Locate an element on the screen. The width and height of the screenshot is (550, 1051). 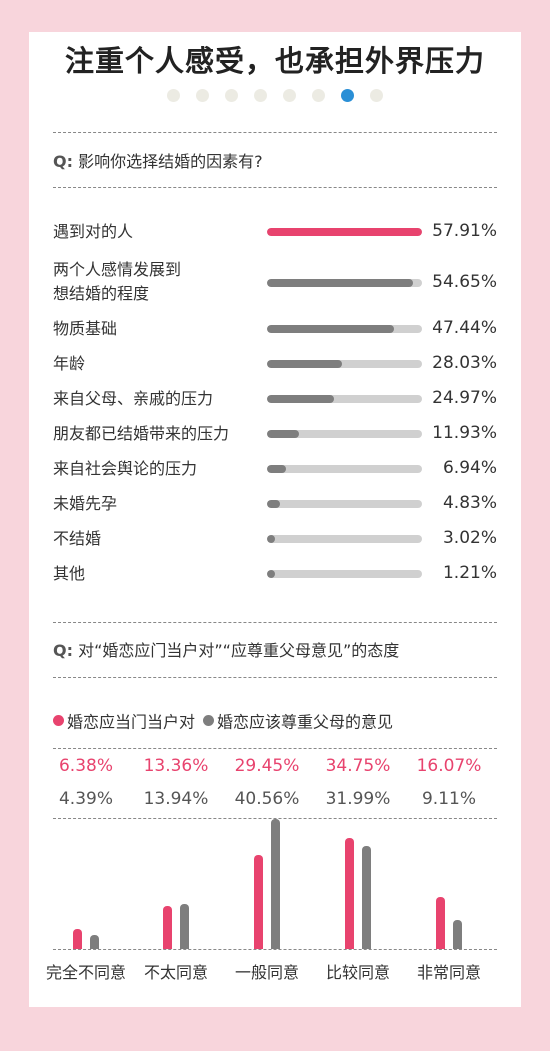
factor-label: 不结婚 is located at coordinates (77, 538).